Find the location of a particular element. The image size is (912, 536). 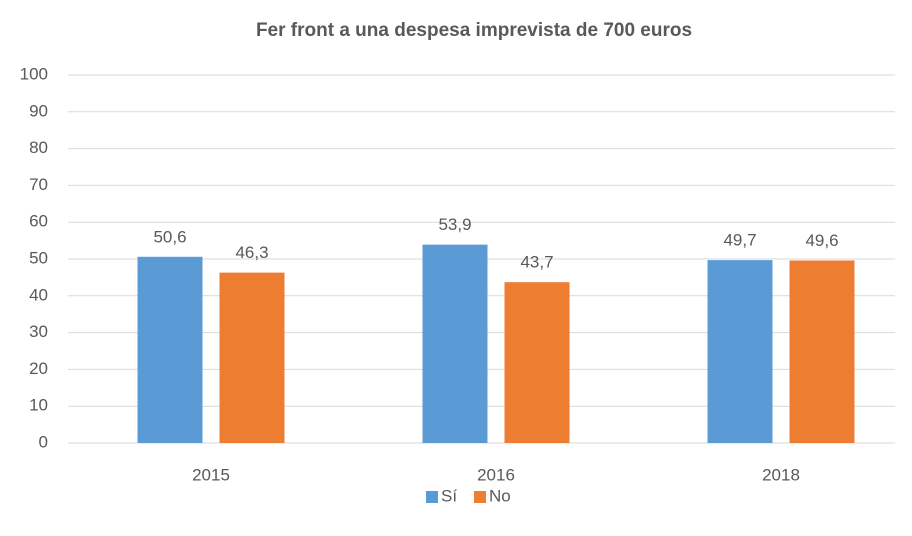

value-label: 49,7 is located at coordinates (739, 240).